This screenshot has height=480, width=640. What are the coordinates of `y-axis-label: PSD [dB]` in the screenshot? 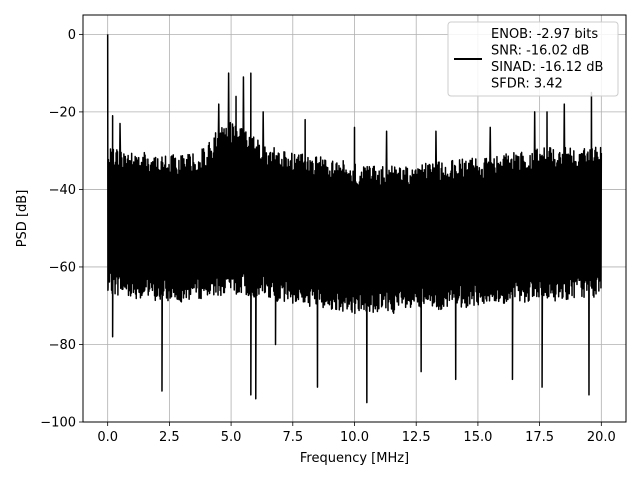 It's located at (22, 219).